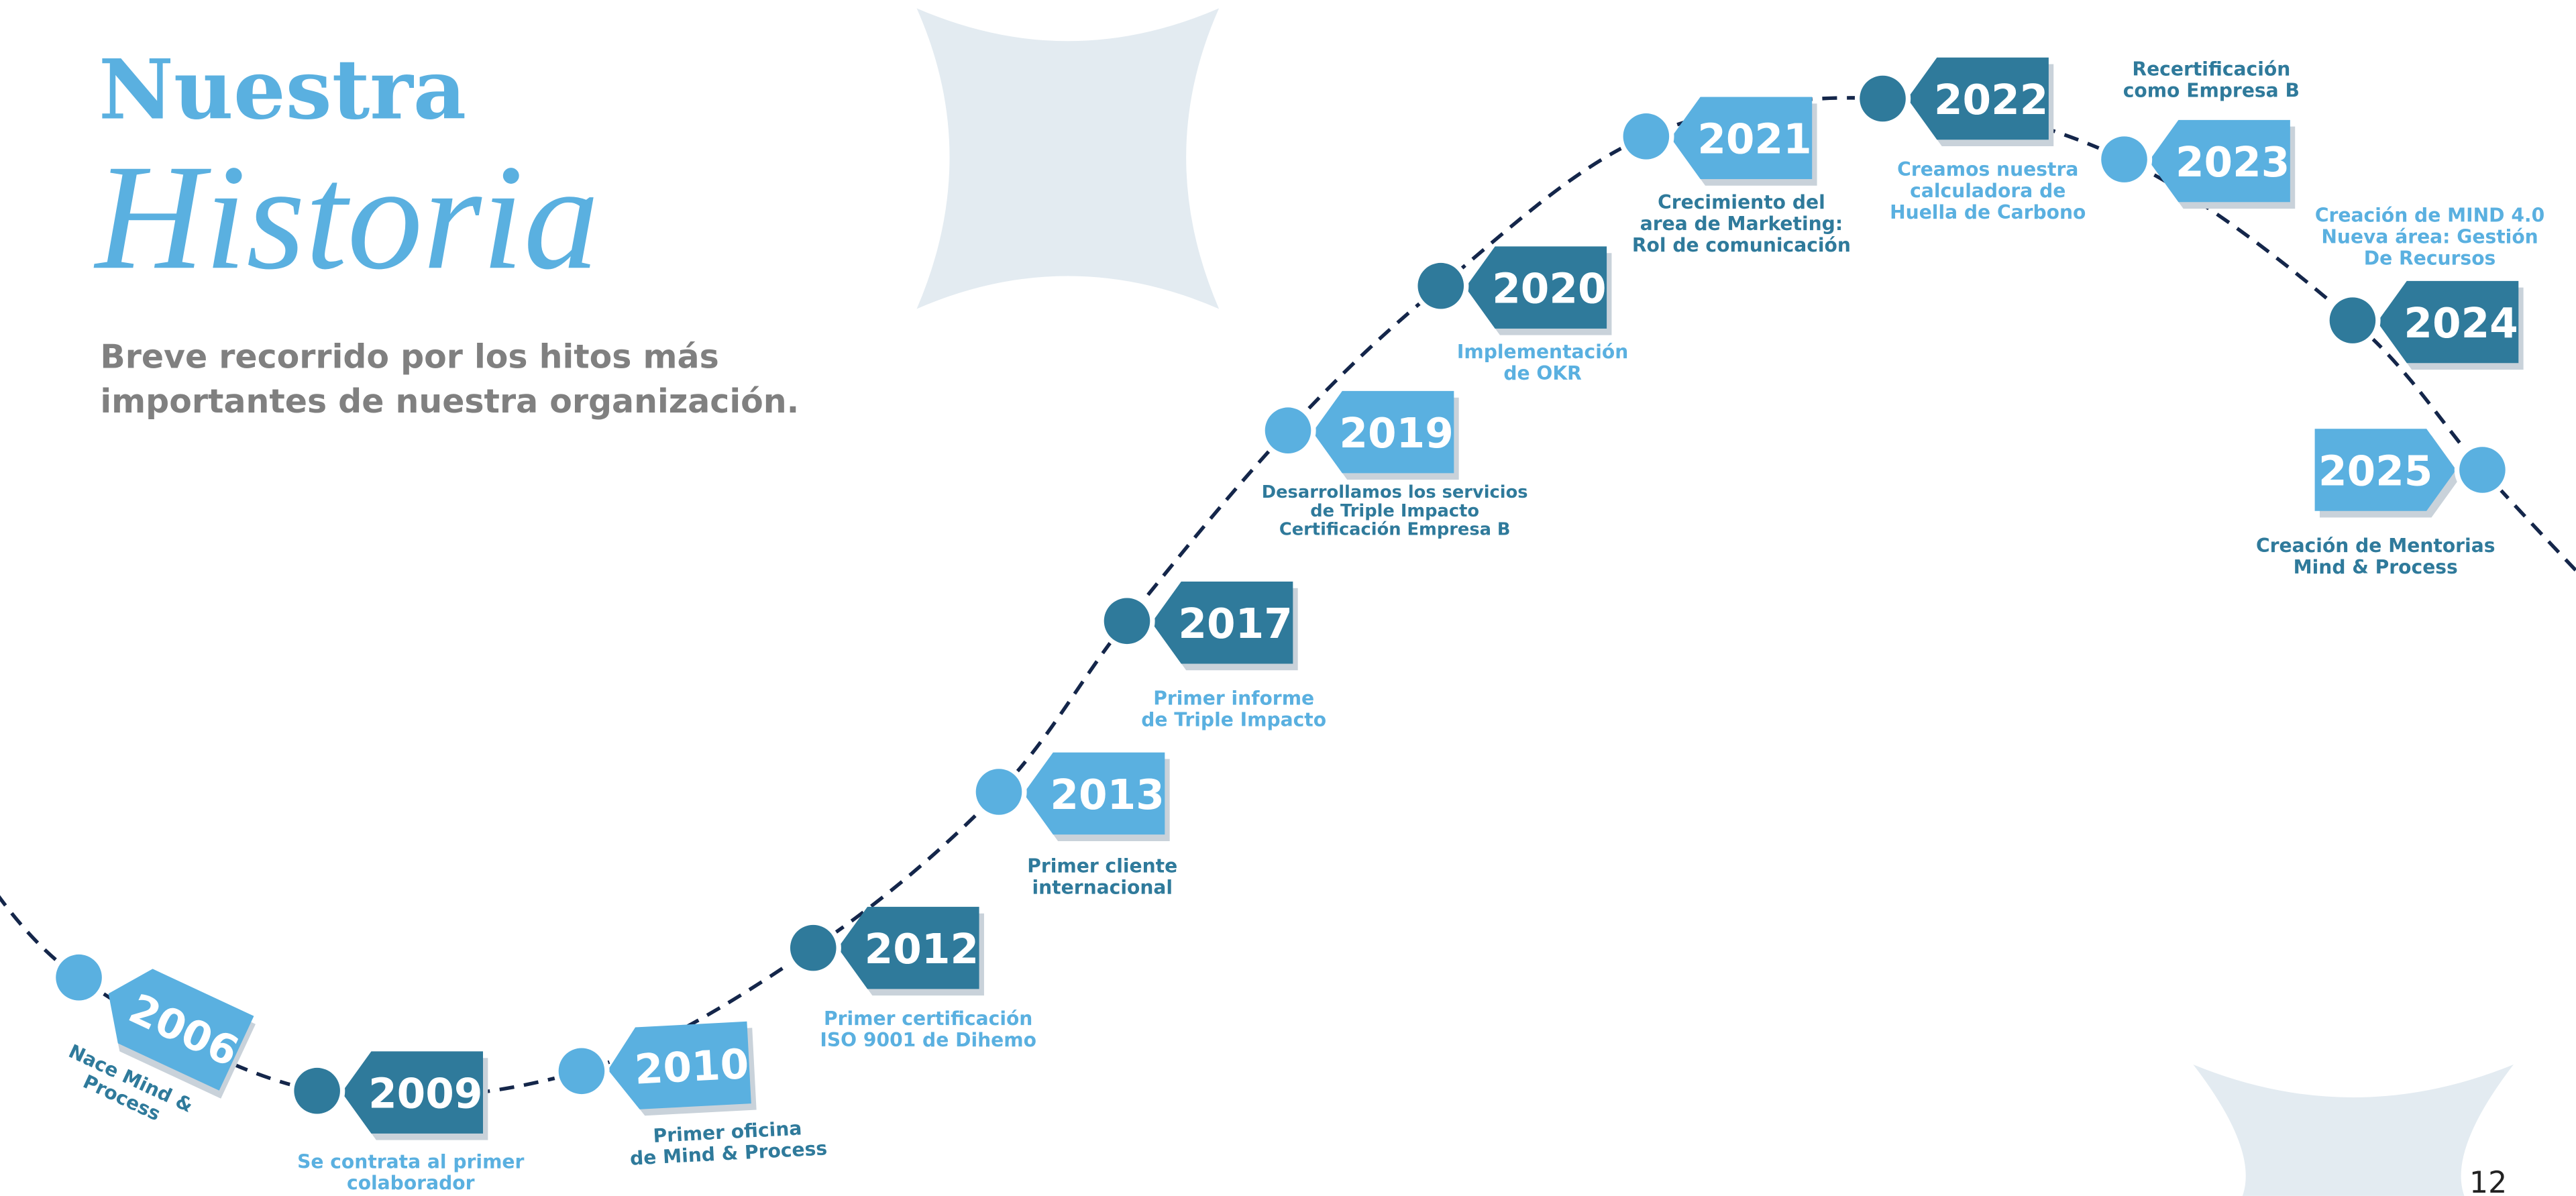 The image size is (2576, 1196). I want to click on milestone-line: area de Marketing:, so click(1741, 224).